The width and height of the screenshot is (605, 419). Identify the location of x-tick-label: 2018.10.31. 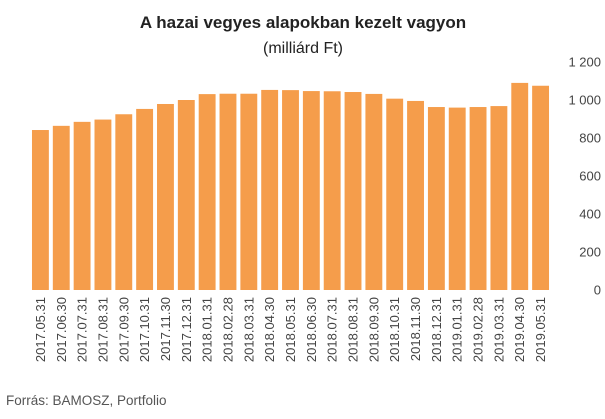
(394, 329).